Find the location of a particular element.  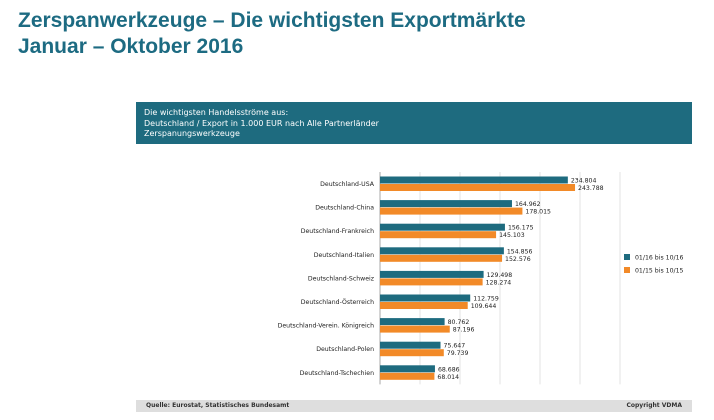

chart-header-line-3: Zerspanungswerkzeuge is located at coordinates (192, 133).